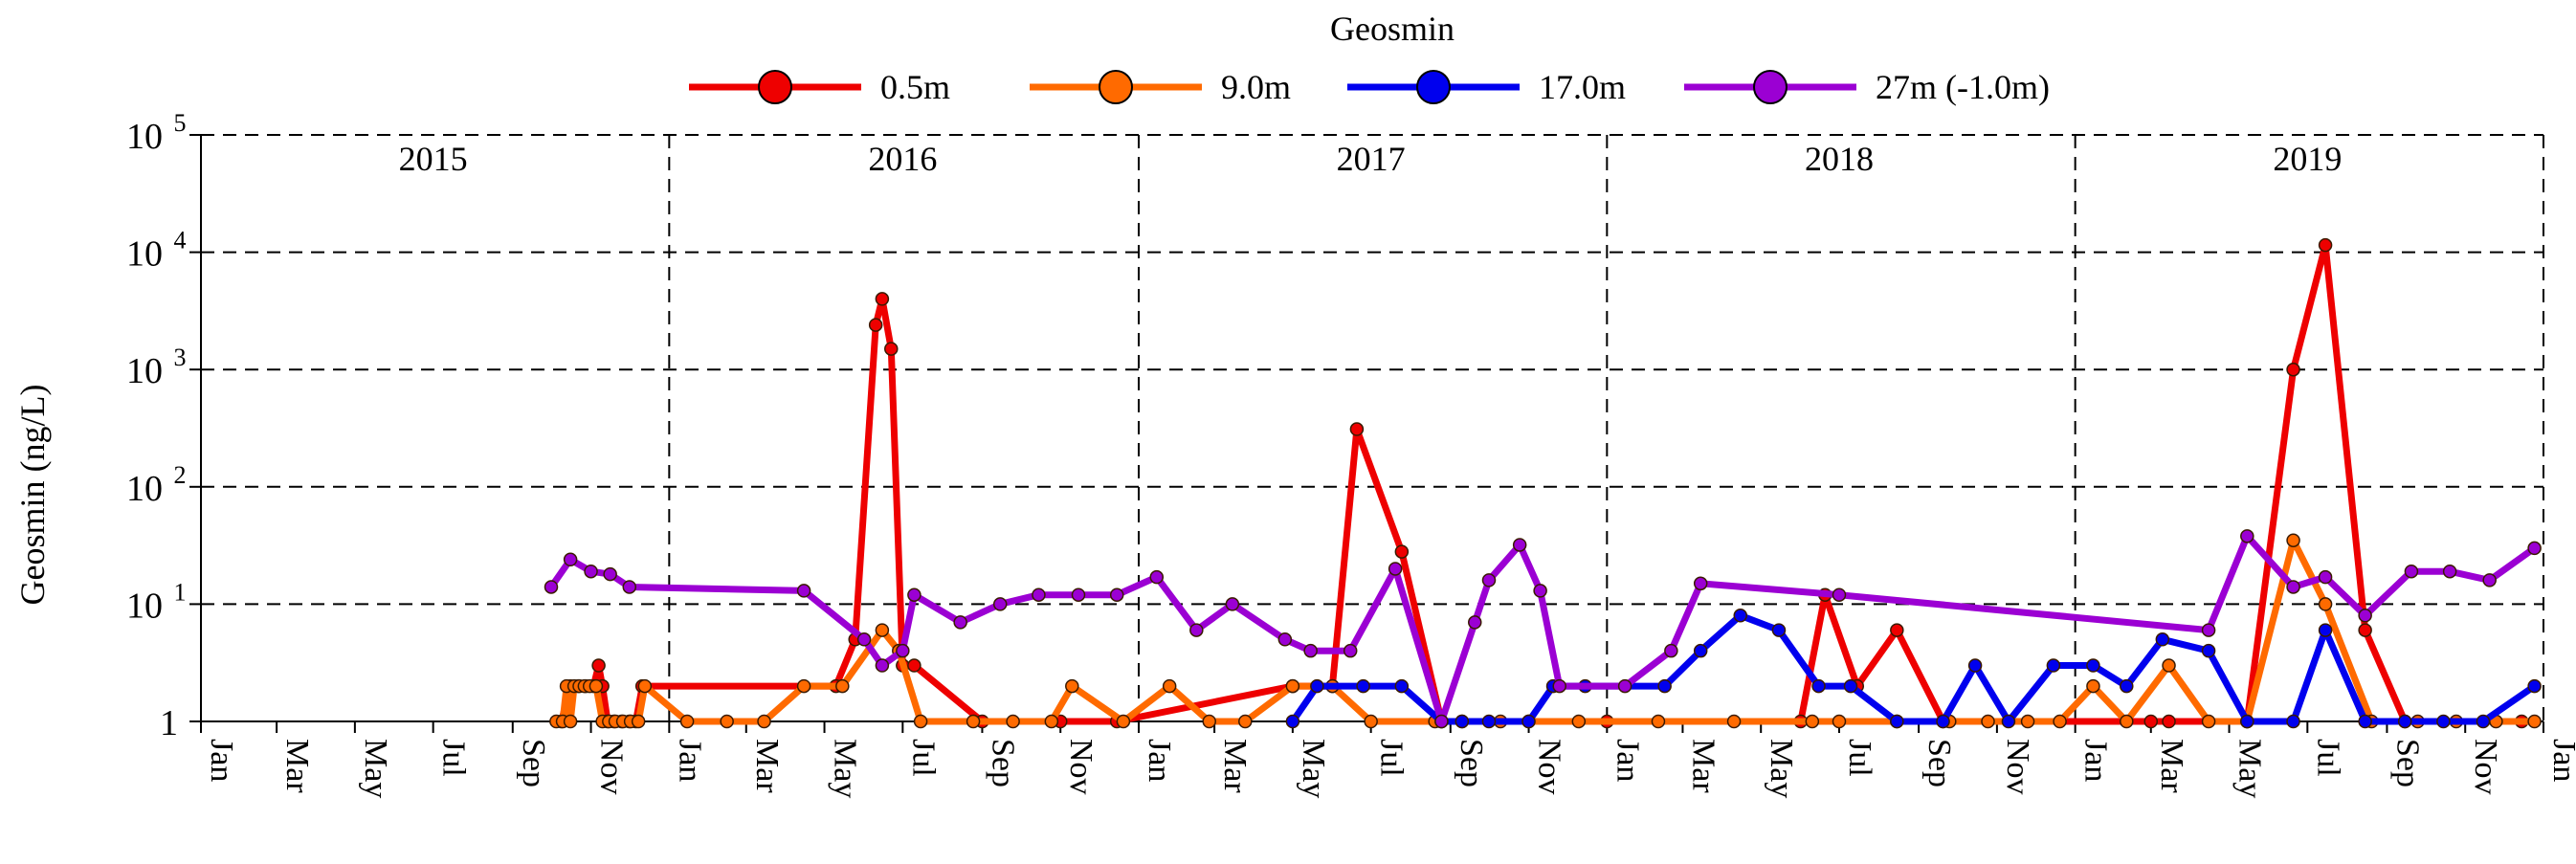 The height and width of the screenshot is (864, 2576). What do you see at coordinates (2250, 768) in the screenshot?
I see `x-tick-label-26: May` at bounding box center [2250, 768].